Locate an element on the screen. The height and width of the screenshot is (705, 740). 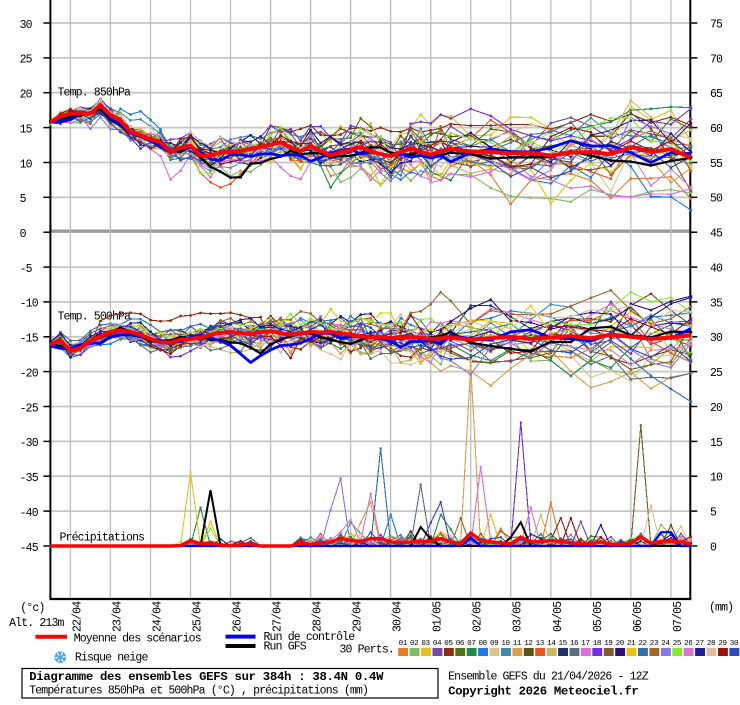
svg-text: 23 is located at coordinates (654, 644).